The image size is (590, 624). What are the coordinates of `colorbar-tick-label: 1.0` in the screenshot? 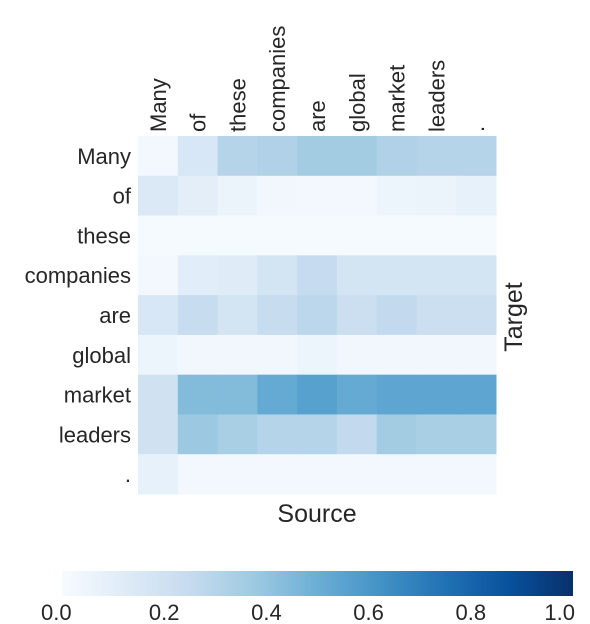 It's located at (559, 612).